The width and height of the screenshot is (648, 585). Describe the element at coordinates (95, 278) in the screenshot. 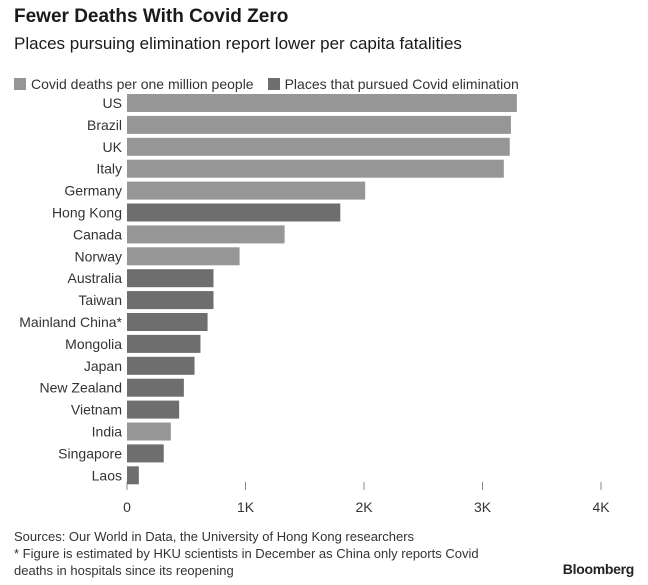

I see `category-label: Australia` at that location.